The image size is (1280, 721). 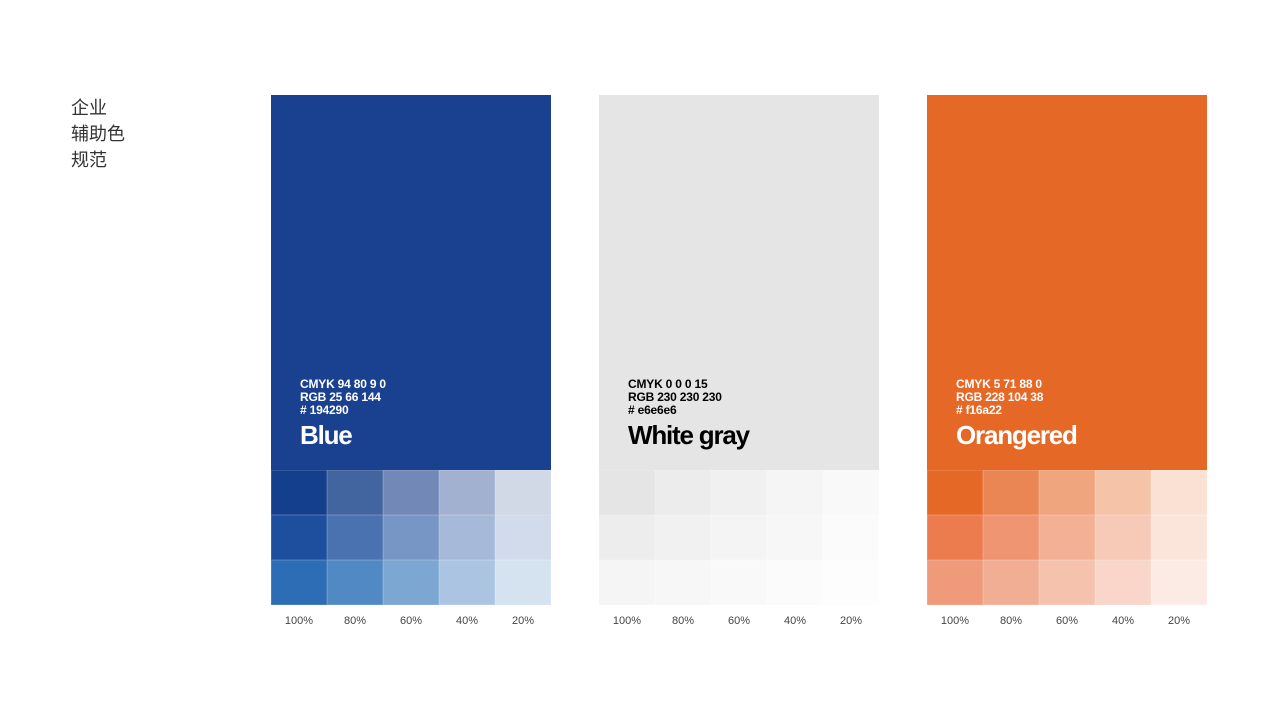 What do you see at coordinates (652, 410) in the screenshot?
I see `hex-value: # e6e6e6` at bounding box center [652, 410].